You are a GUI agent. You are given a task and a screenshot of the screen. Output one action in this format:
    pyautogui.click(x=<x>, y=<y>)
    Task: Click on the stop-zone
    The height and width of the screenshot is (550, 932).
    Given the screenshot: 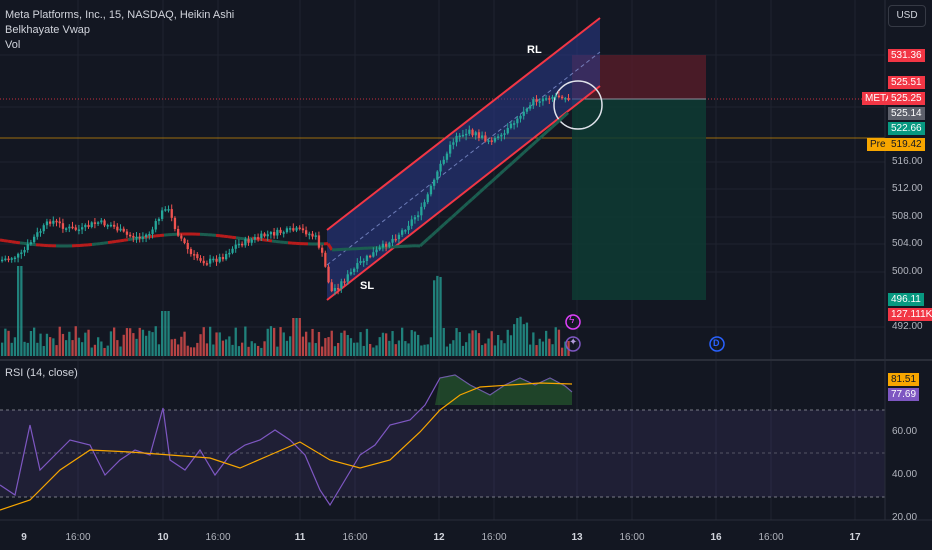 What is the action you would take?
    pyautogui.click(x=639, y=199)
    